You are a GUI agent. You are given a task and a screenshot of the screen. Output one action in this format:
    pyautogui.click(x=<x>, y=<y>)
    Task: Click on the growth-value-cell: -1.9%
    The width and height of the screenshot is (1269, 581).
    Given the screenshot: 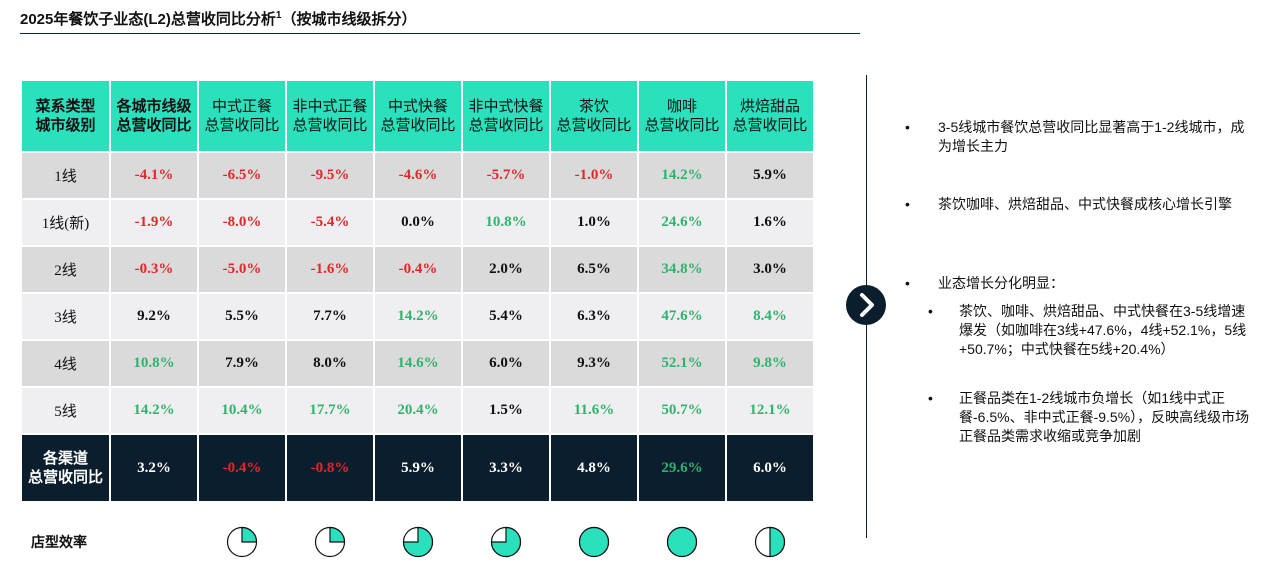 What is the action you would take?
    pyautogui.click(x=154, y=222)
    